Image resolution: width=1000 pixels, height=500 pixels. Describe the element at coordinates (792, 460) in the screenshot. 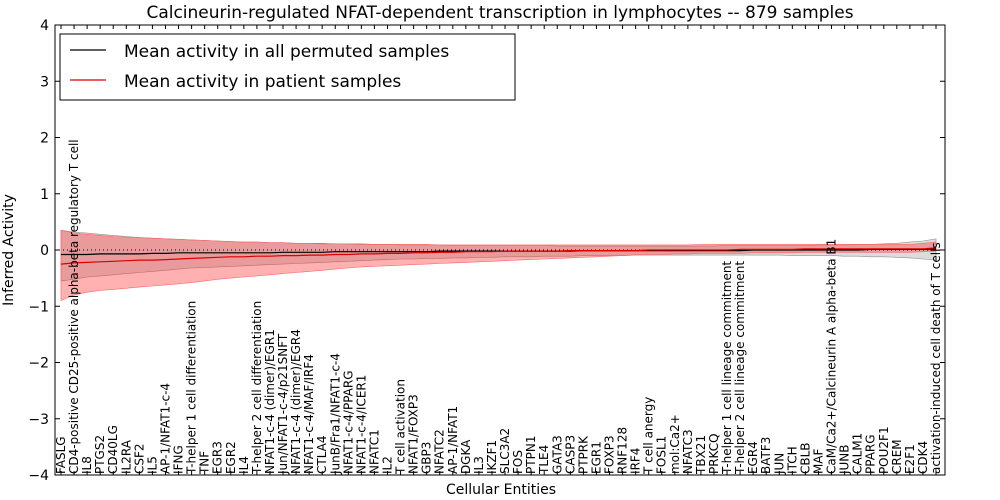

I see `entity-label: ITCH` at that location.